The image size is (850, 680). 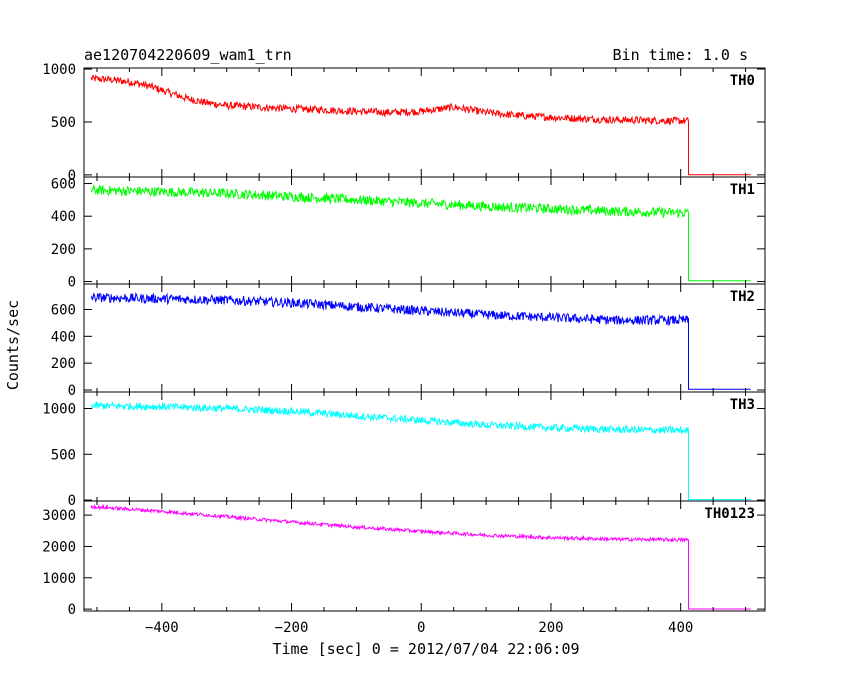 I want to click on panel-th3: 0 500 1000 TH3, so click(x=404, y=450).